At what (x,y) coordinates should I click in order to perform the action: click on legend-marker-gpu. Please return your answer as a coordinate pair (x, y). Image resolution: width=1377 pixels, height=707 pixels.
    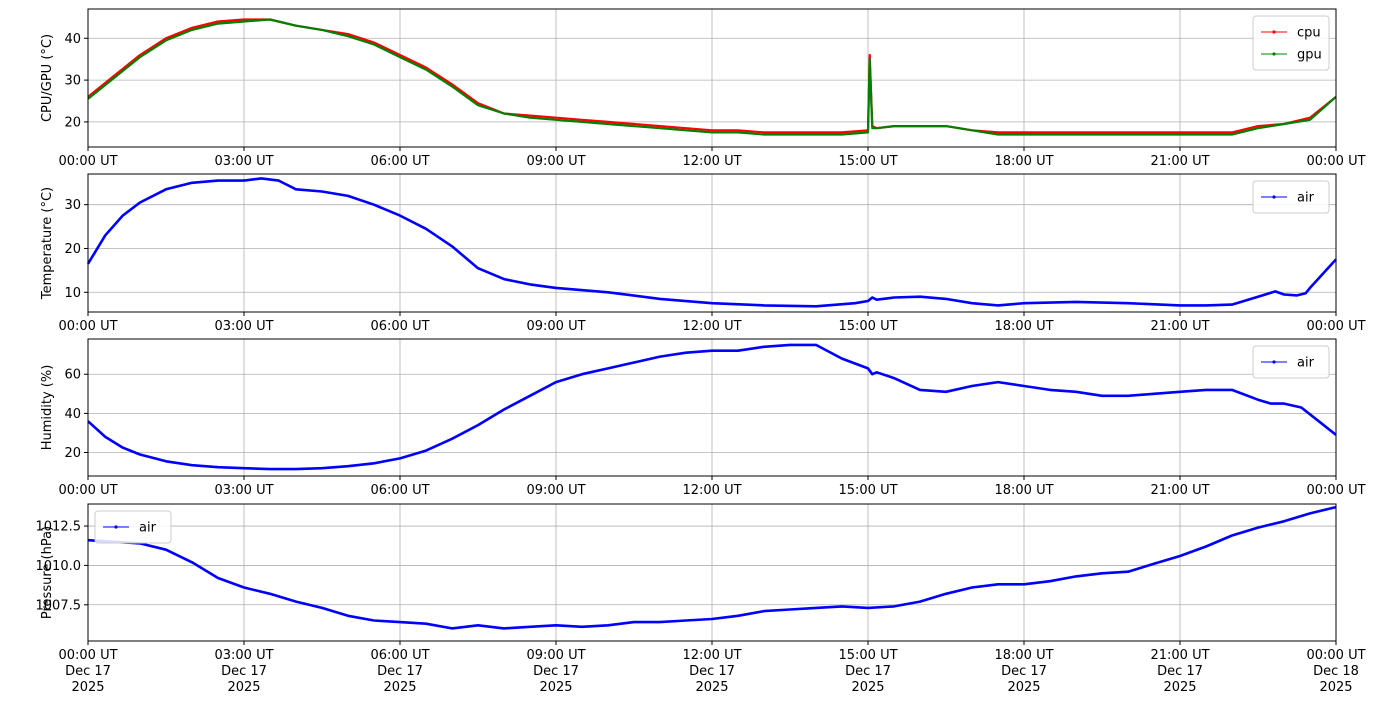
    Looking at the image, I should click on (1274, 54).